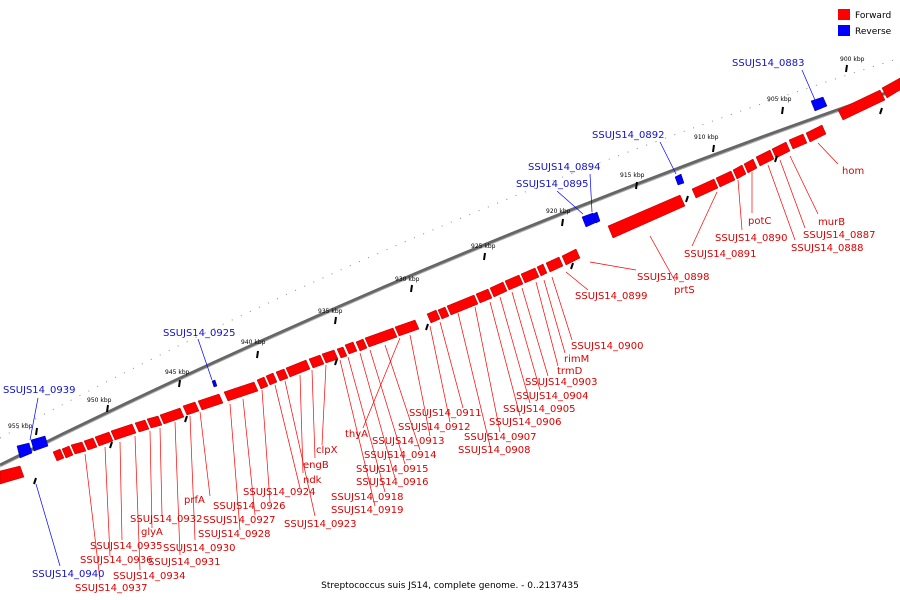 This screenshot has width=900, height=600. What do you see at coordinates (356, 434) in the screenshot?
I see `gene-label: thyA` at bounding box center [356, 434].